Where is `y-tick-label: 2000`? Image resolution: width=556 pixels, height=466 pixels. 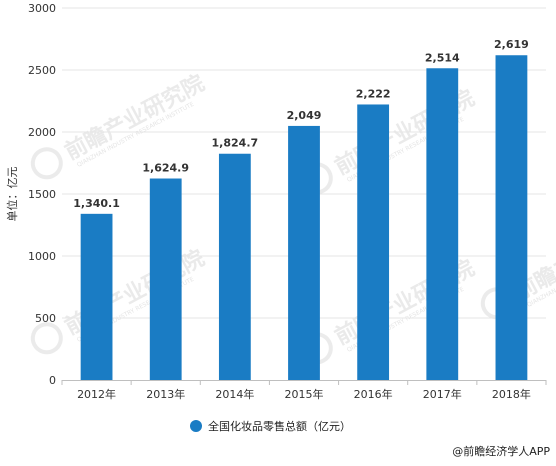 y-tick-label: 2000 is located at coordinates (42, 132).